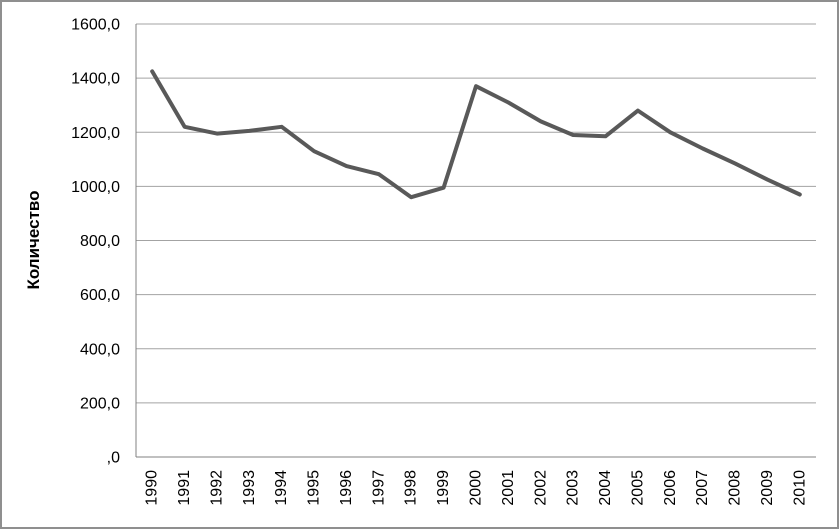  What do you see at coordinates (443, 488) in the screenshot?
I see `x-tick-label: 1999` at bounding box center [443, 488].